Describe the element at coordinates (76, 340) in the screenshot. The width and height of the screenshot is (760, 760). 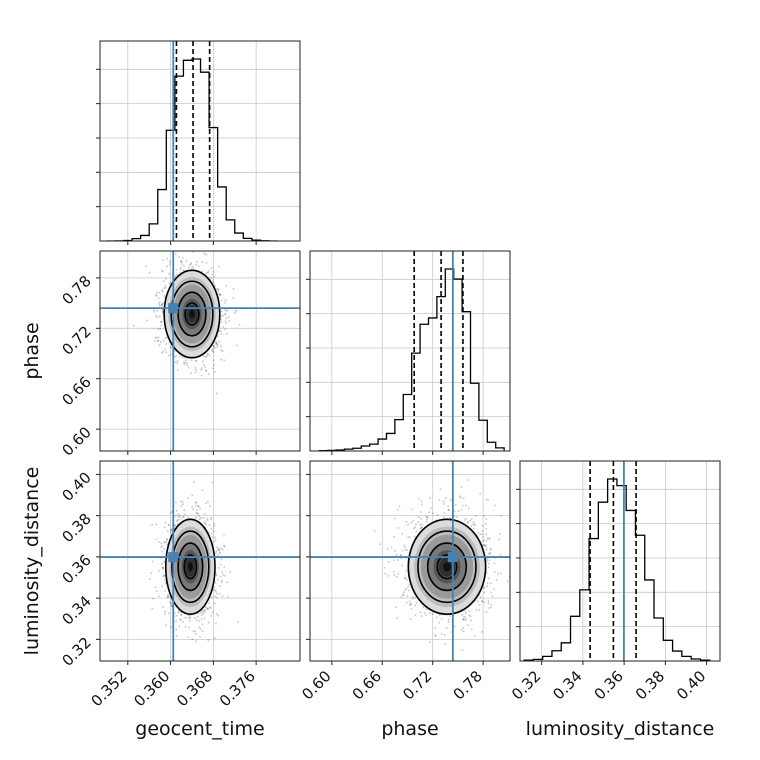
I see `y-tick-label: 0.72` at that location.